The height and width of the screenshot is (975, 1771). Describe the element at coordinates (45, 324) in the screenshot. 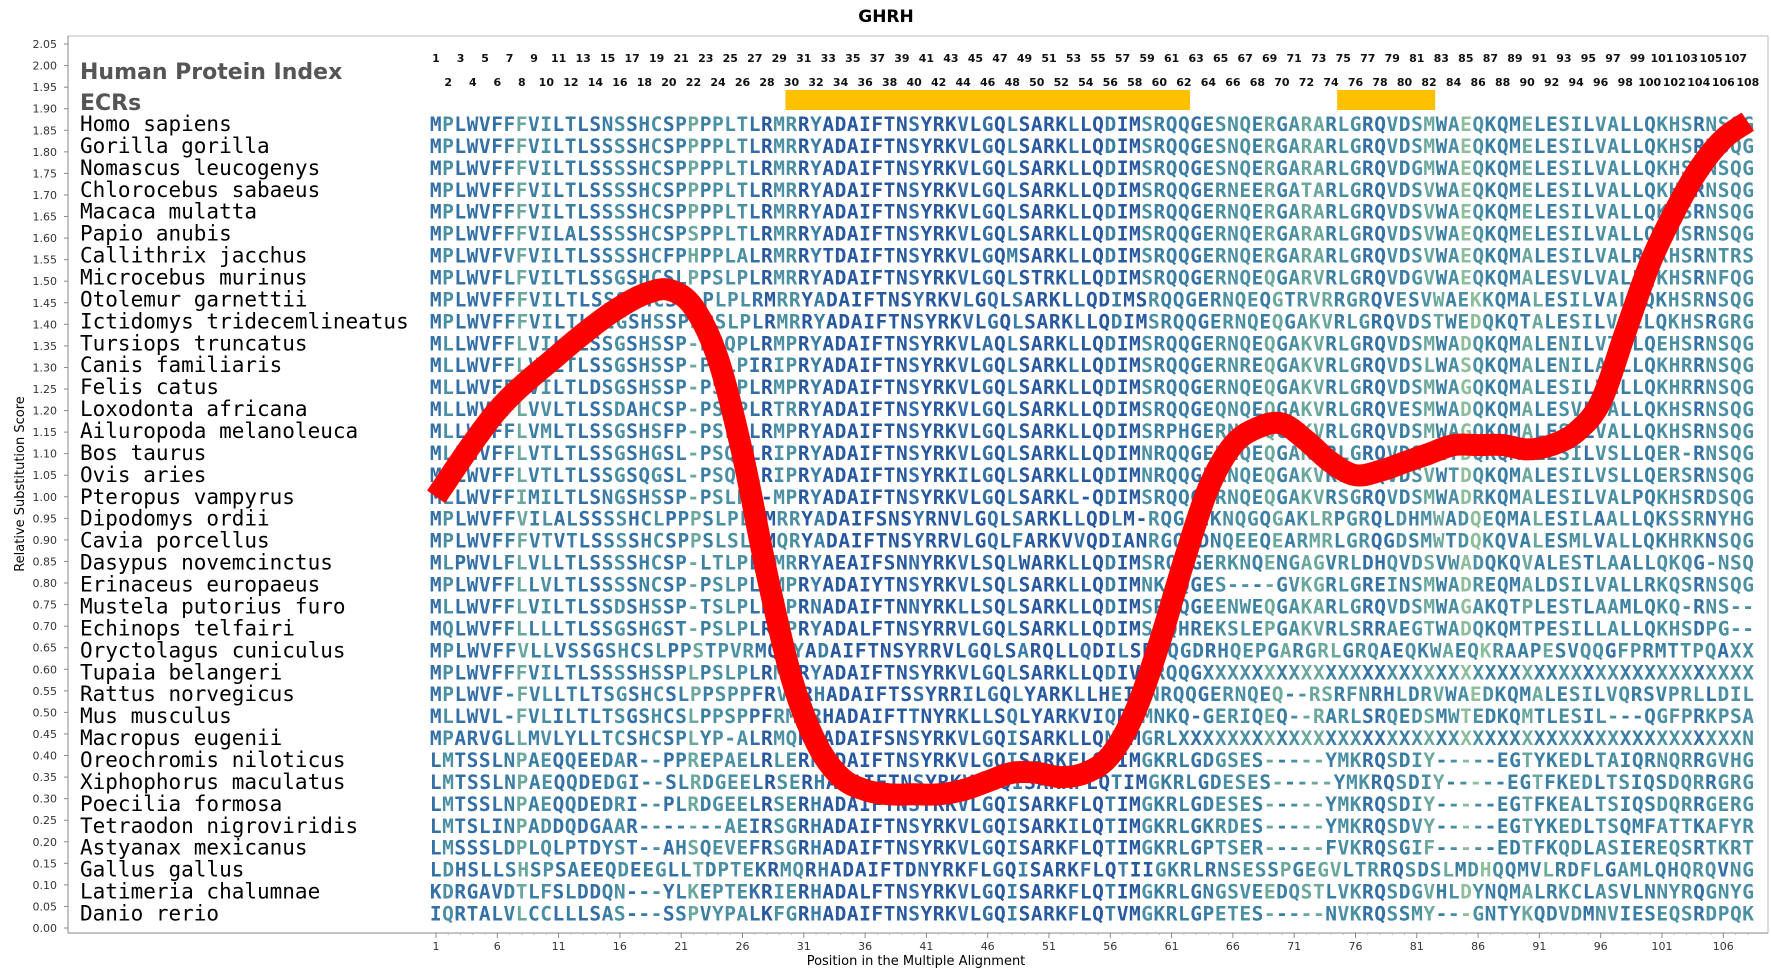

I see `y-tick-label: 1.40` at that location.